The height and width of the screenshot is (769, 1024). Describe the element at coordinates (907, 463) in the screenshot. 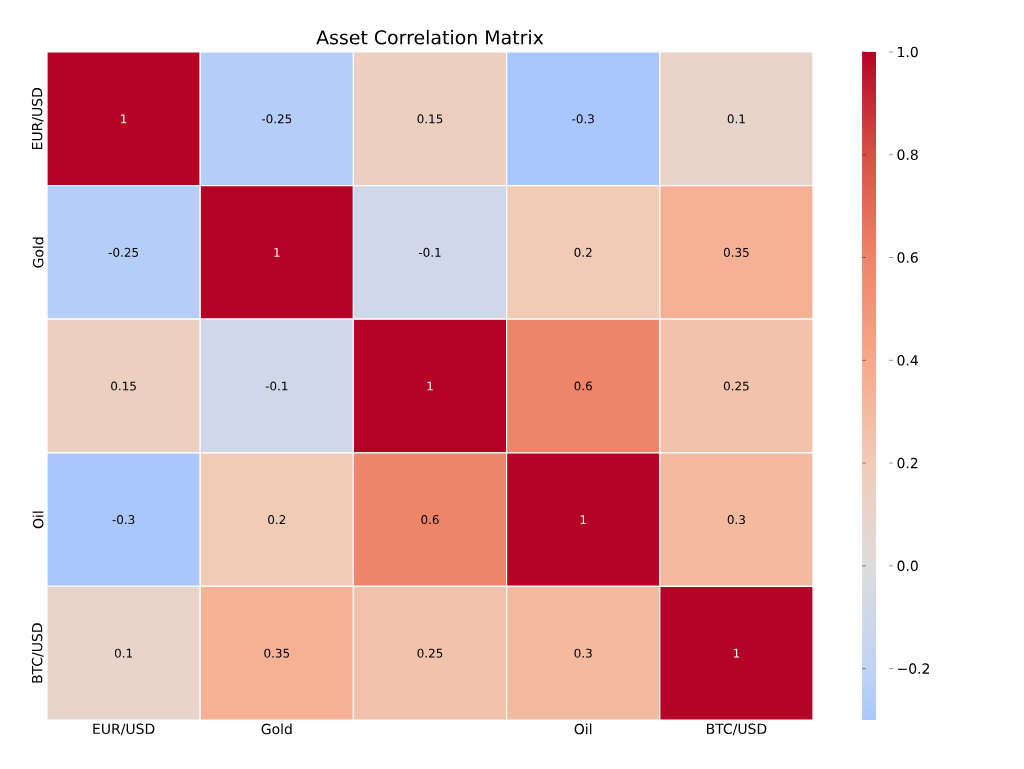

I see `color-bar-label: 0.2` at that location.